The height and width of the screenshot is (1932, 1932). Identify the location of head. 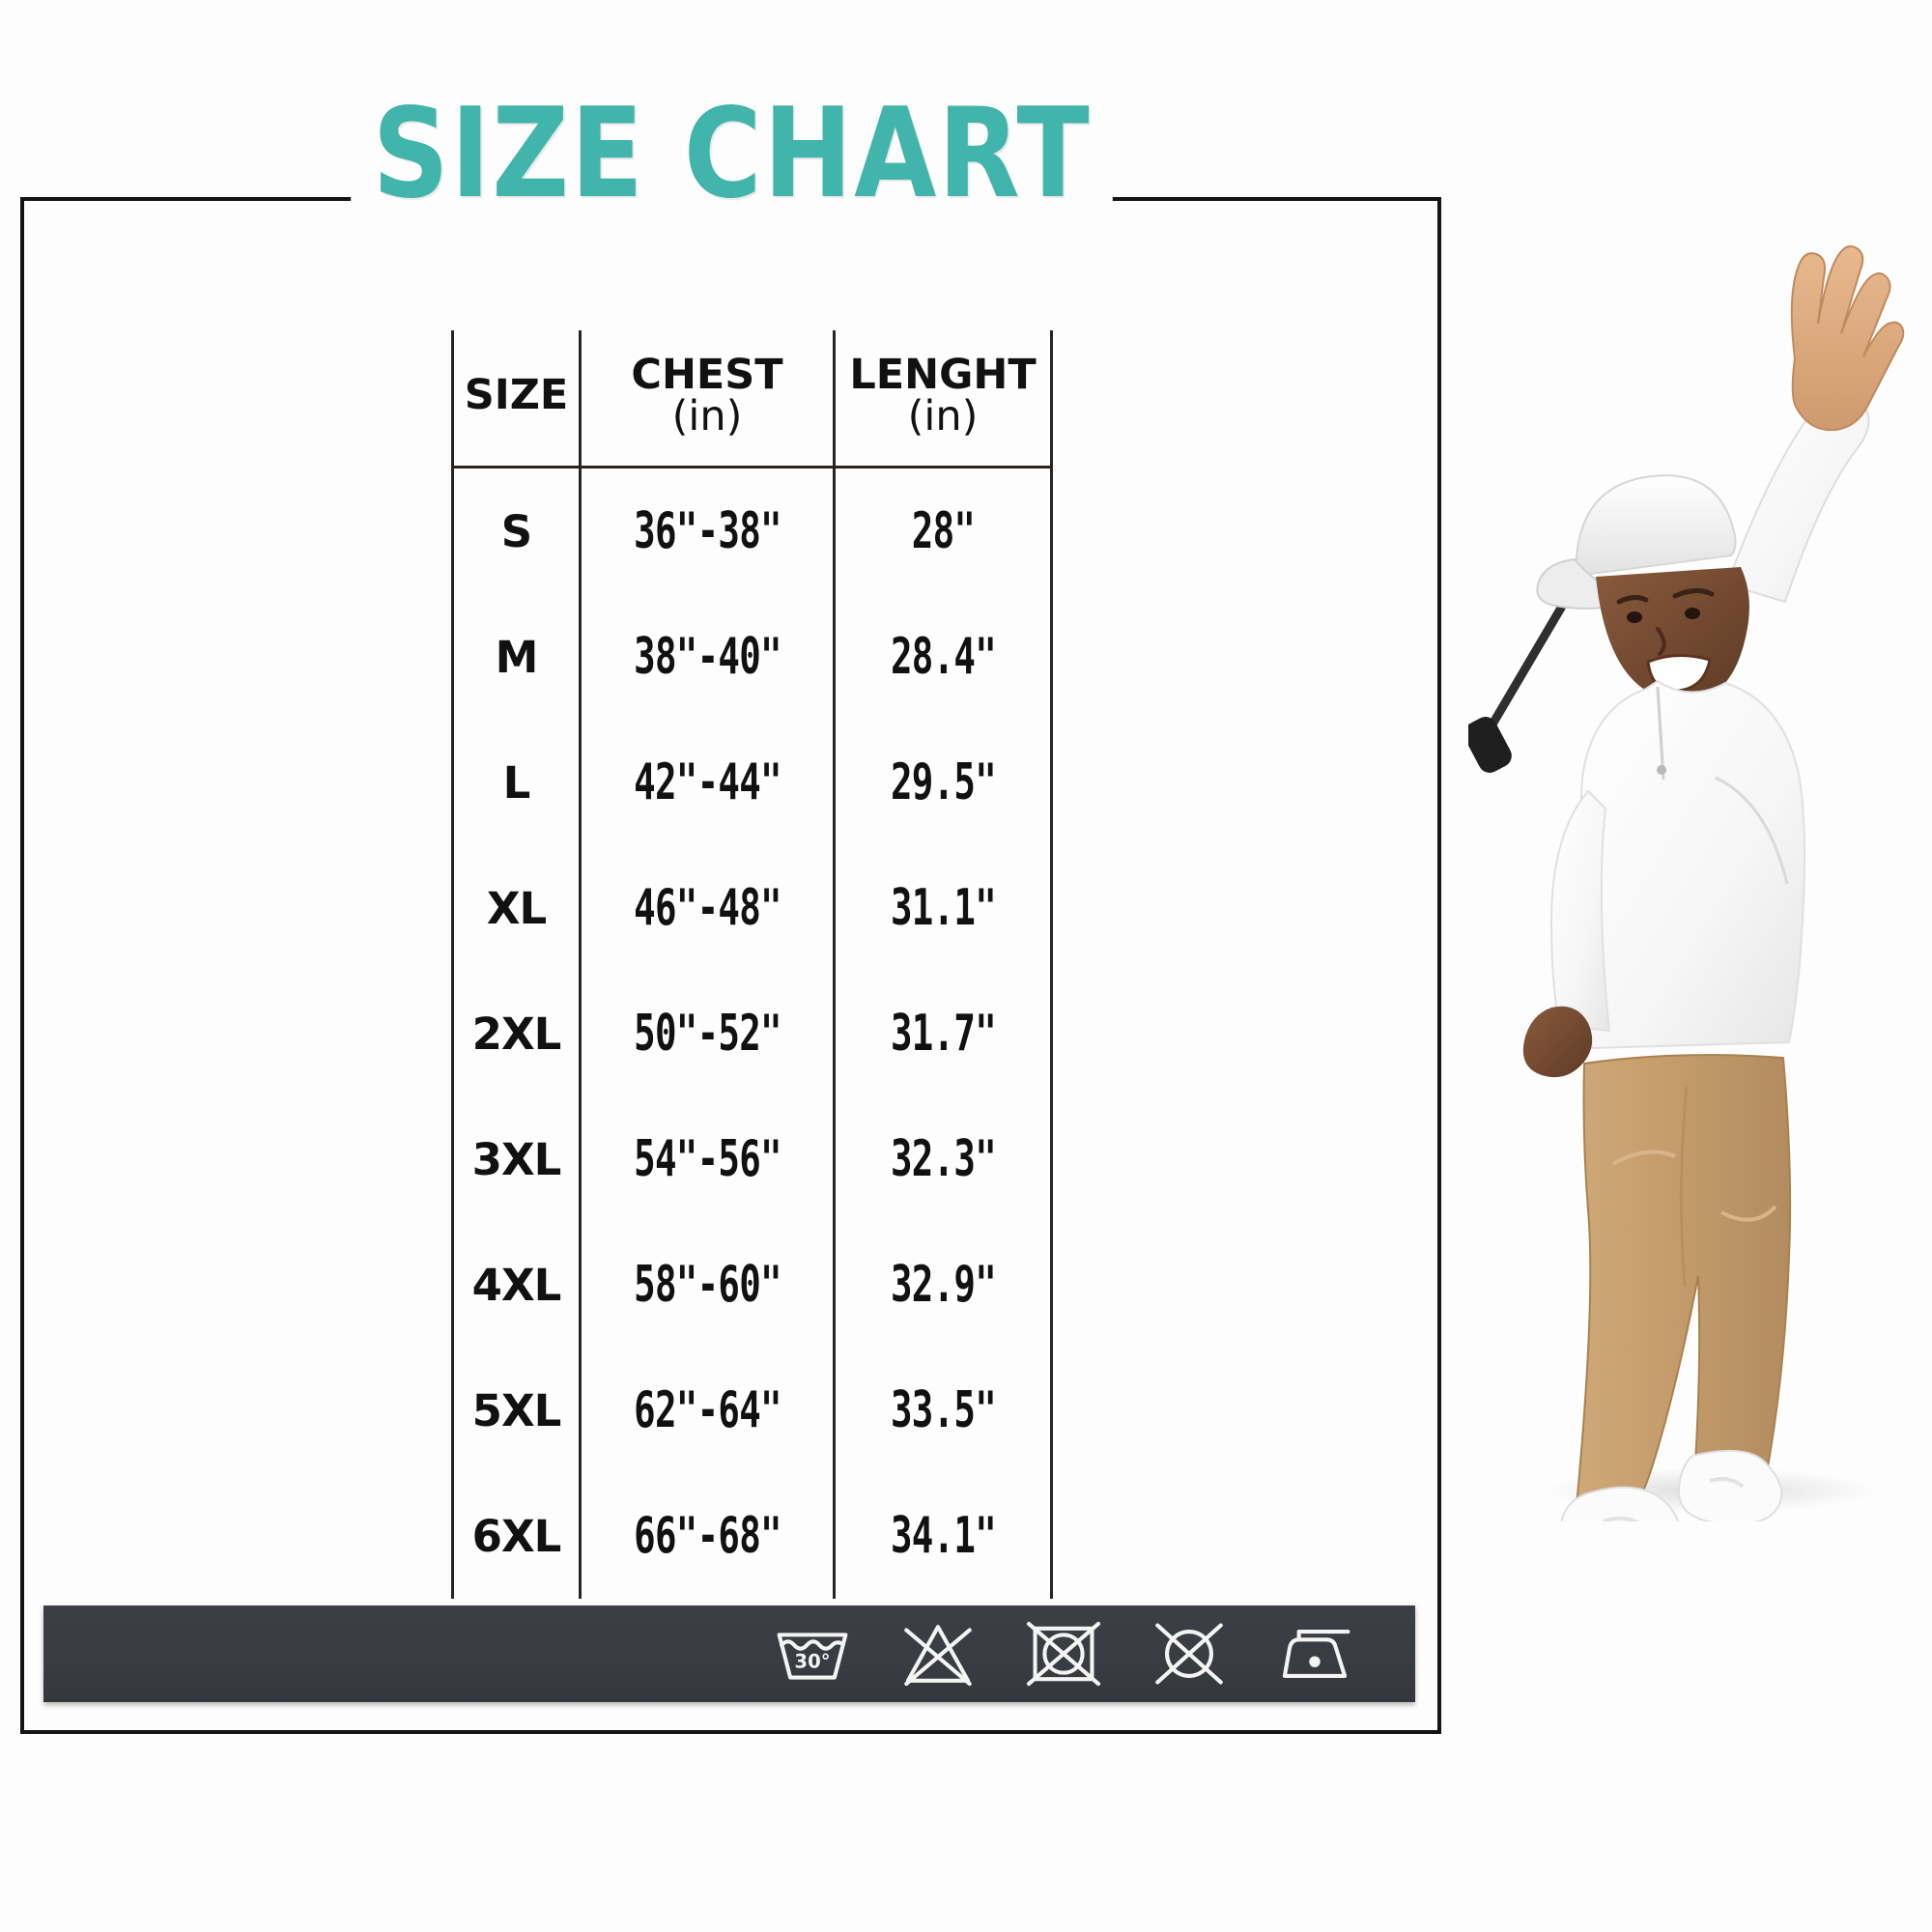
(1672, 634).